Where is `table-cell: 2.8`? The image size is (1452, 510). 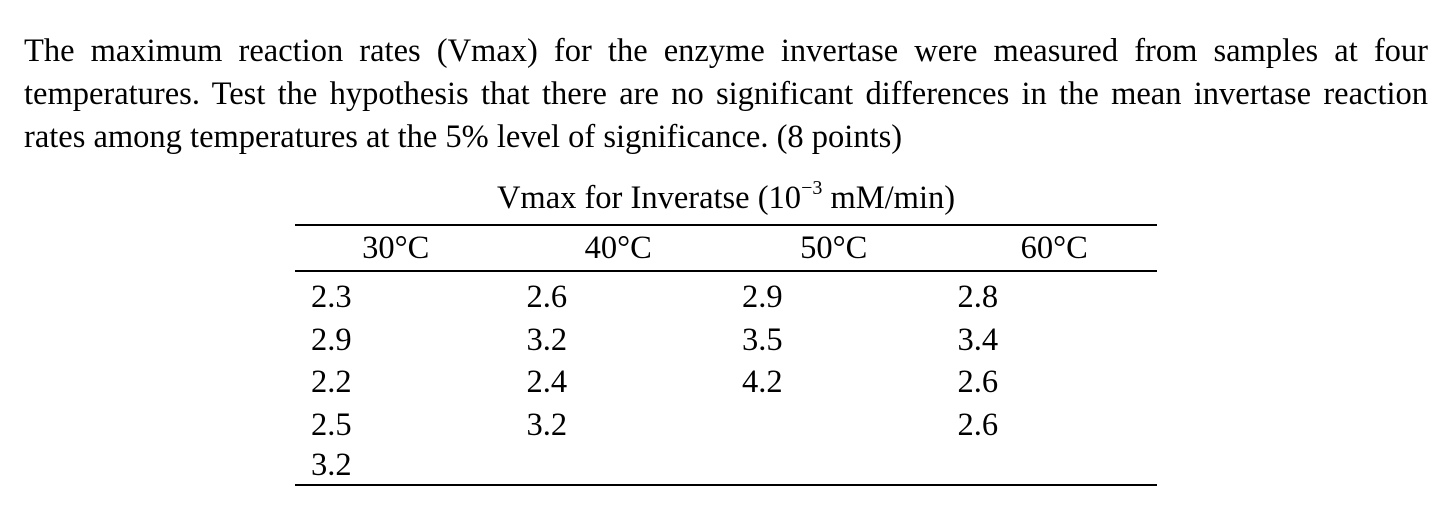
table-cell: 2.8 is located at coordinates (978, 297).